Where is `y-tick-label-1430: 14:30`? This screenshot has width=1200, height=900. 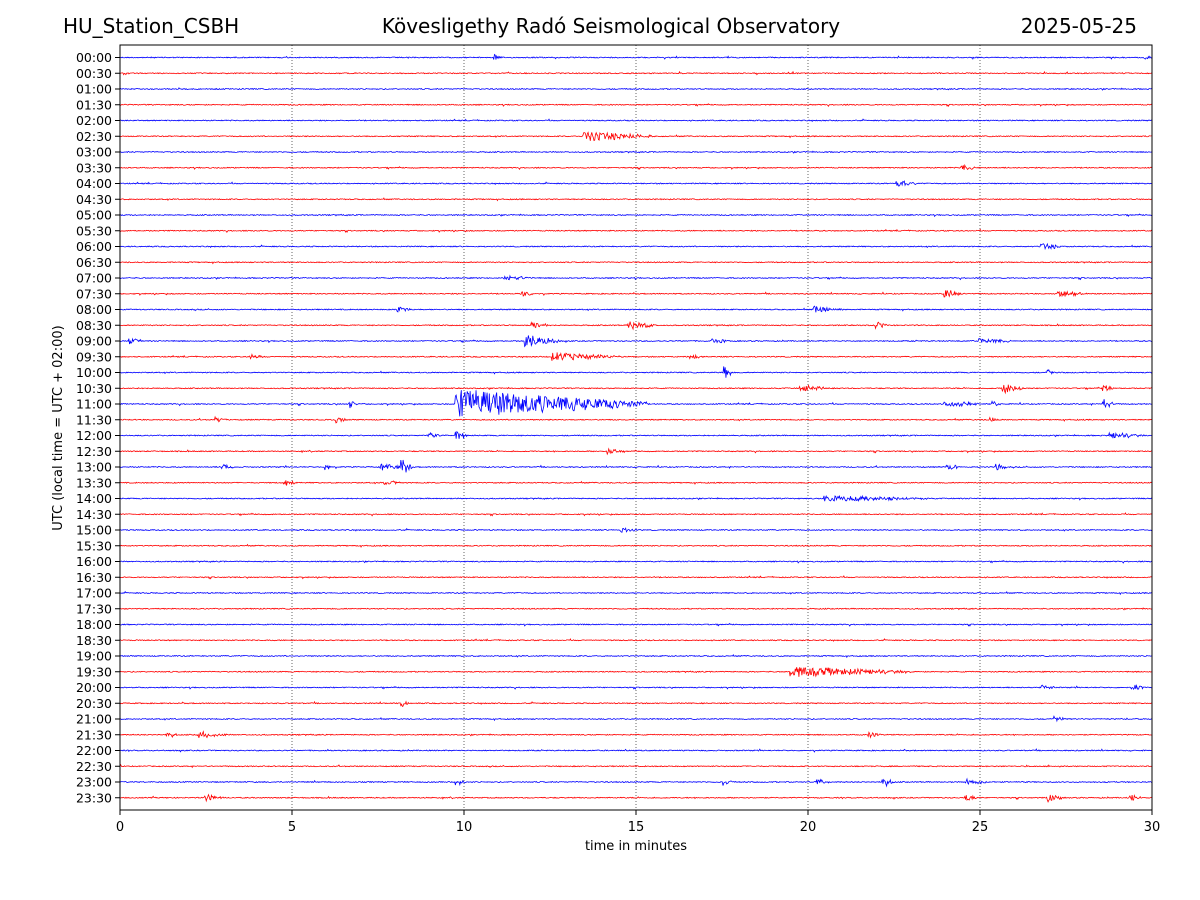
y-tick-label-1430: 14:30 is located at coordinates (94, 514).